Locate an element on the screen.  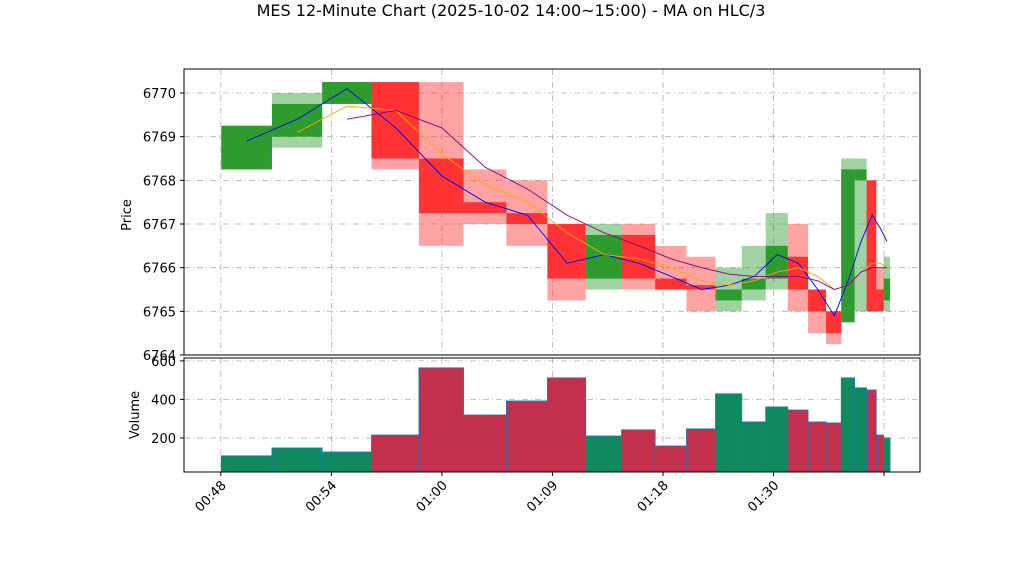
volume-tick-label: 600 is located at coordinates (163, 362).